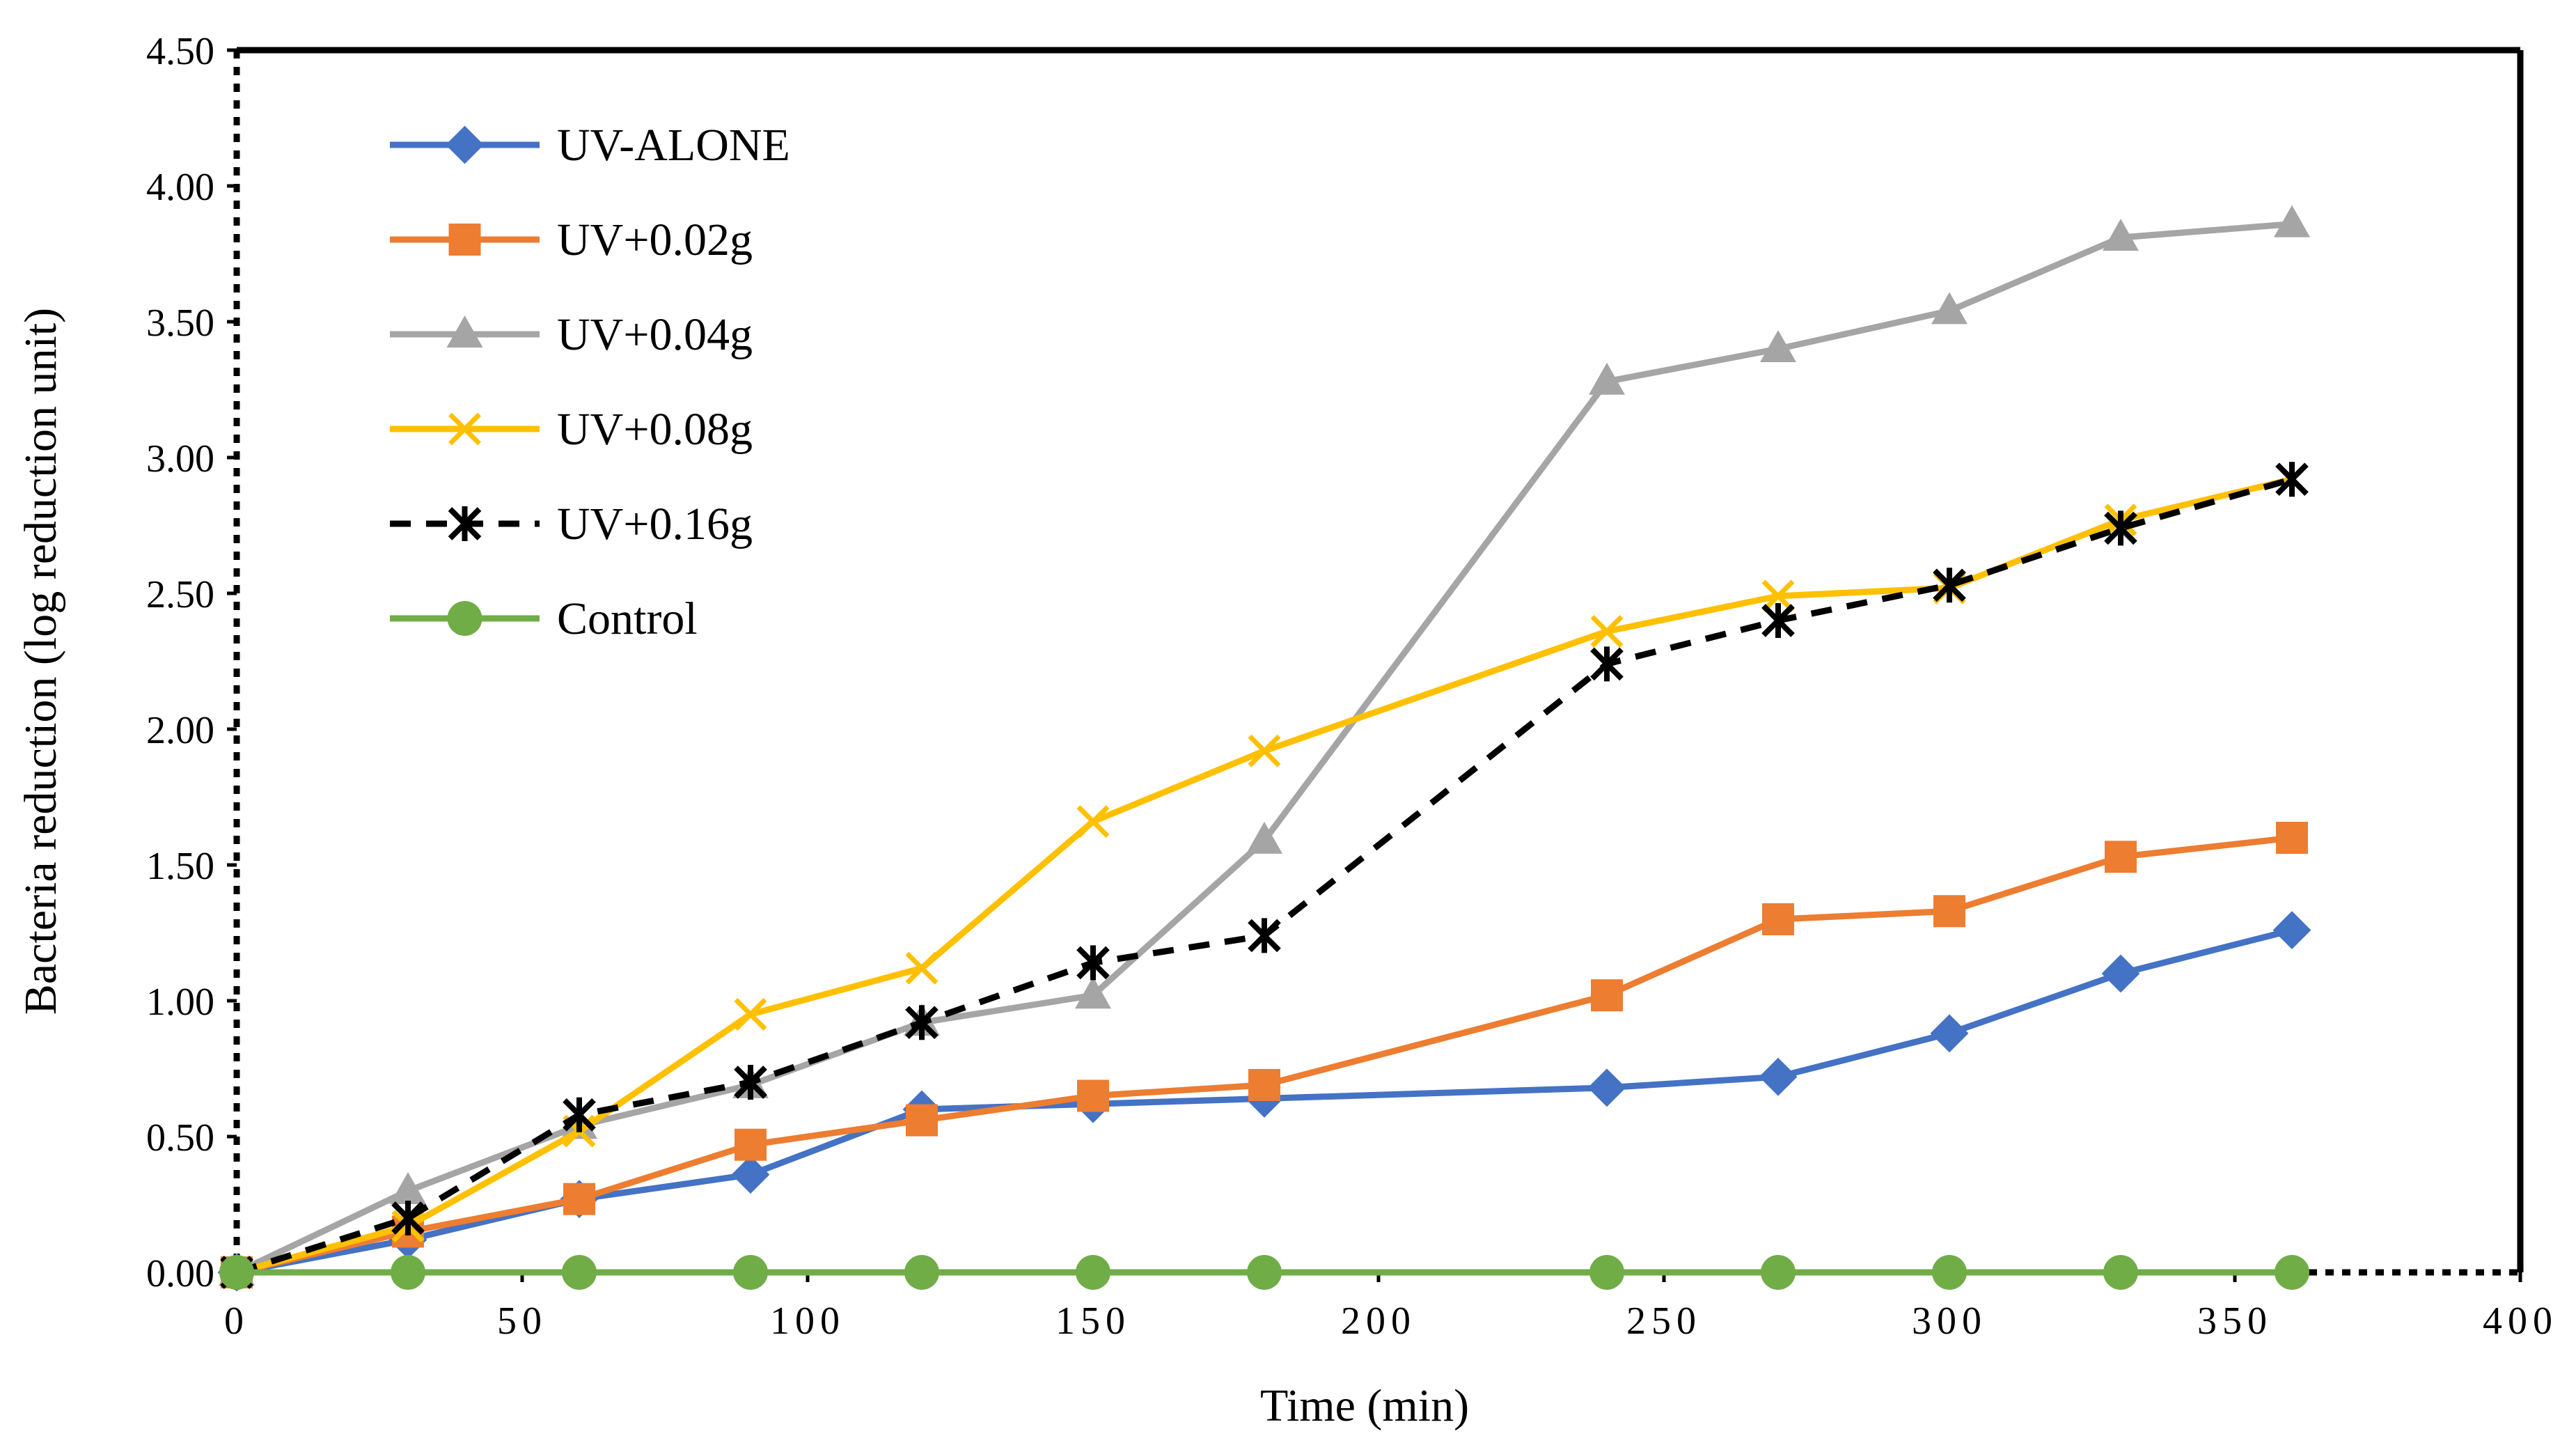  Describe the element at coordinates (180, 323) in the screenshot. I see `y-tick-label: 3.50` at that location.